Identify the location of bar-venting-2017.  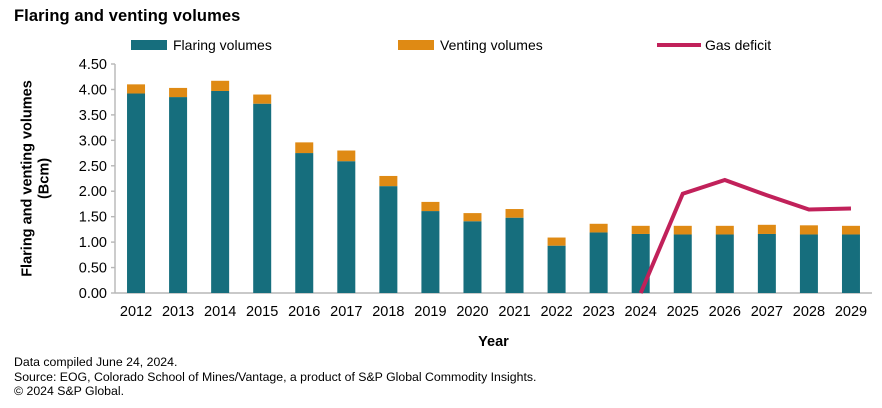
(346, 156).